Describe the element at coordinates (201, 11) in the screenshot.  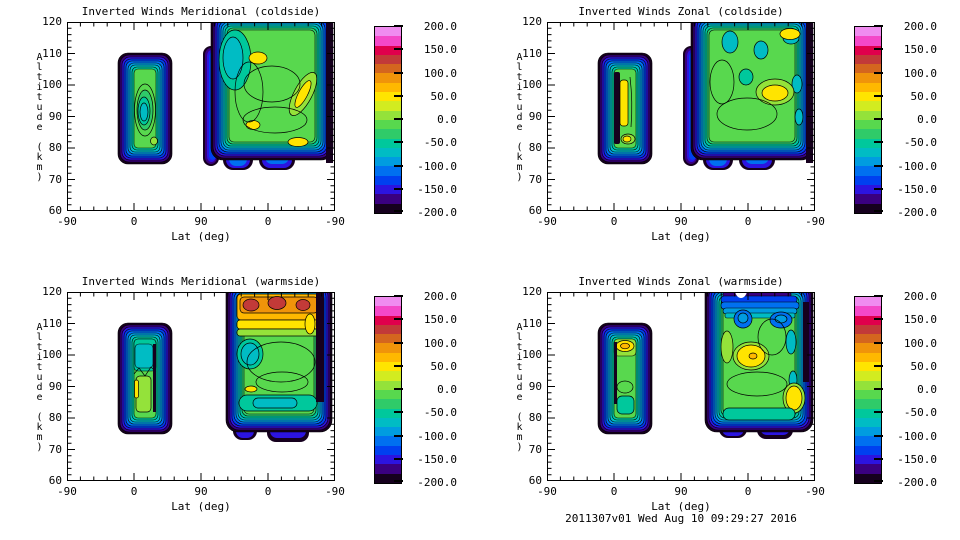
I see `panel-title: Inverted Winds Meridional (coldside)` at that location.